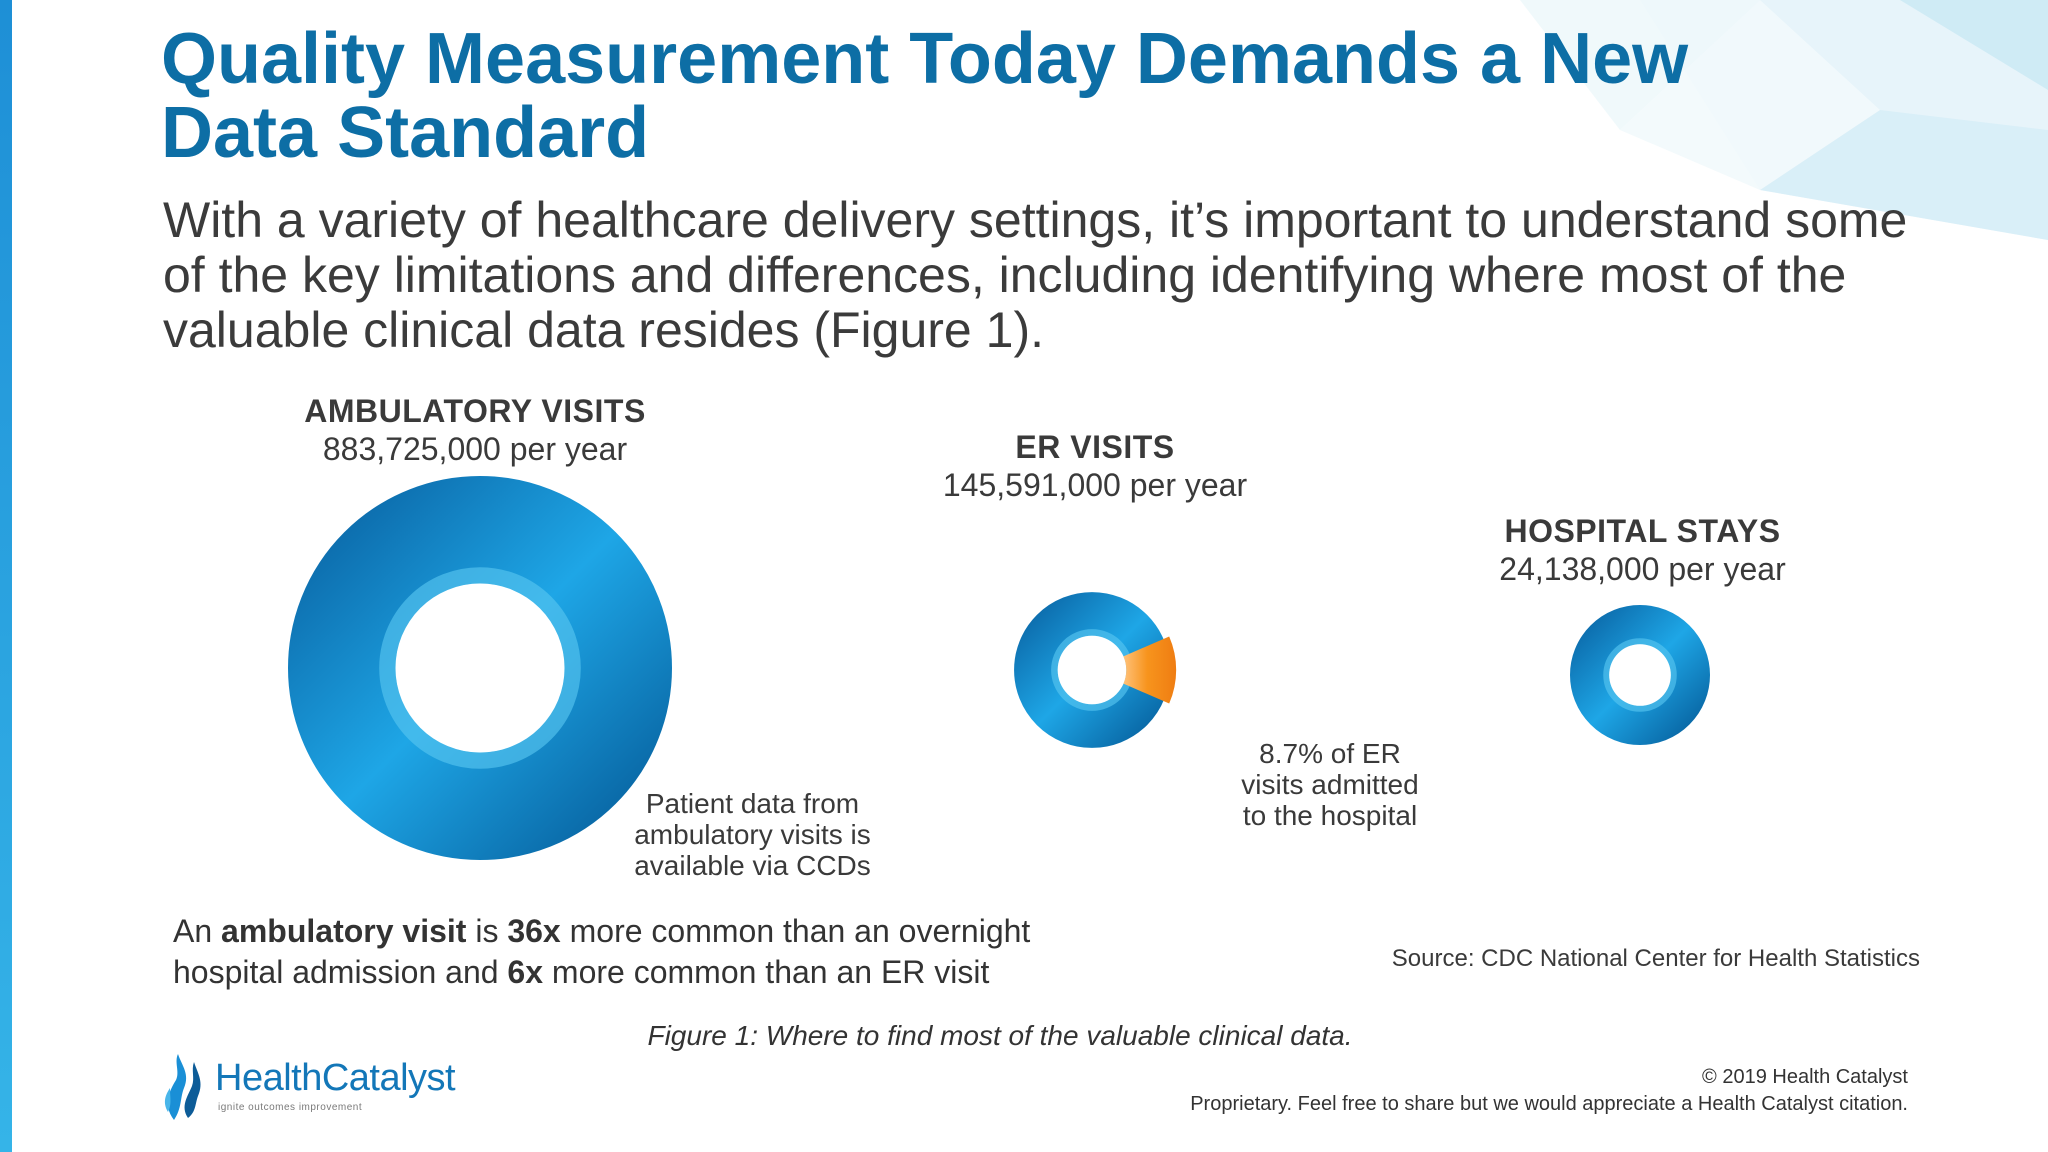 The height and width of the screenshot is (1152, 2048). Describe the element at coordinates (475, 449) in the screenshot. I see `ambulatory-value: 883,725,000 per year` at that location.